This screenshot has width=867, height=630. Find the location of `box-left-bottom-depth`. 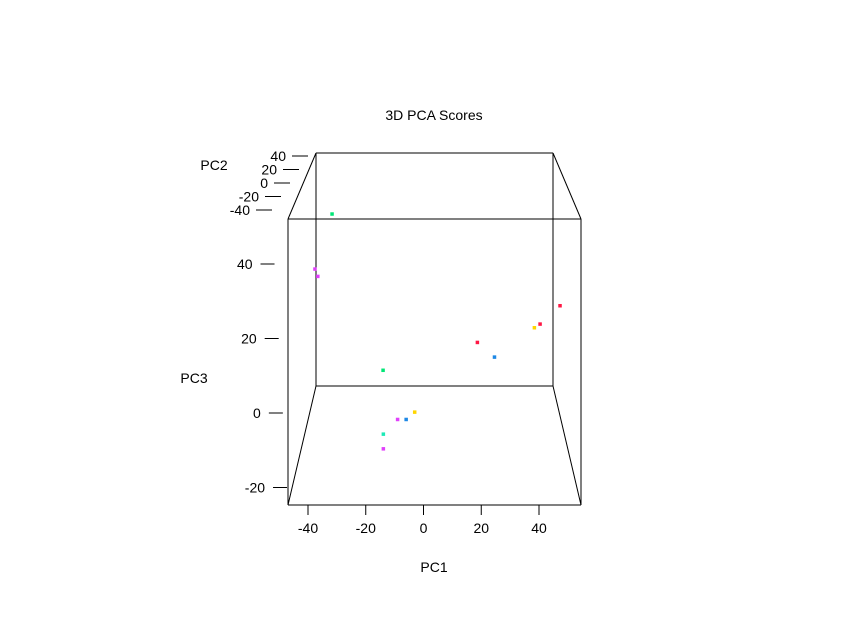

box-left-bottom-depth is located at coordinates (302, 445).